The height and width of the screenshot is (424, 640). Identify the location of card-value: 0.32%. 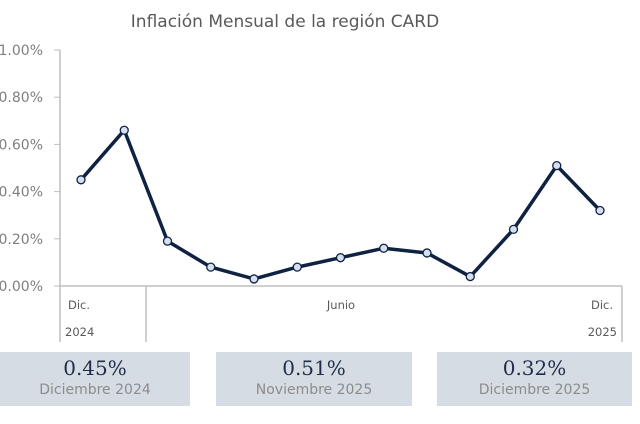
(534, 368).